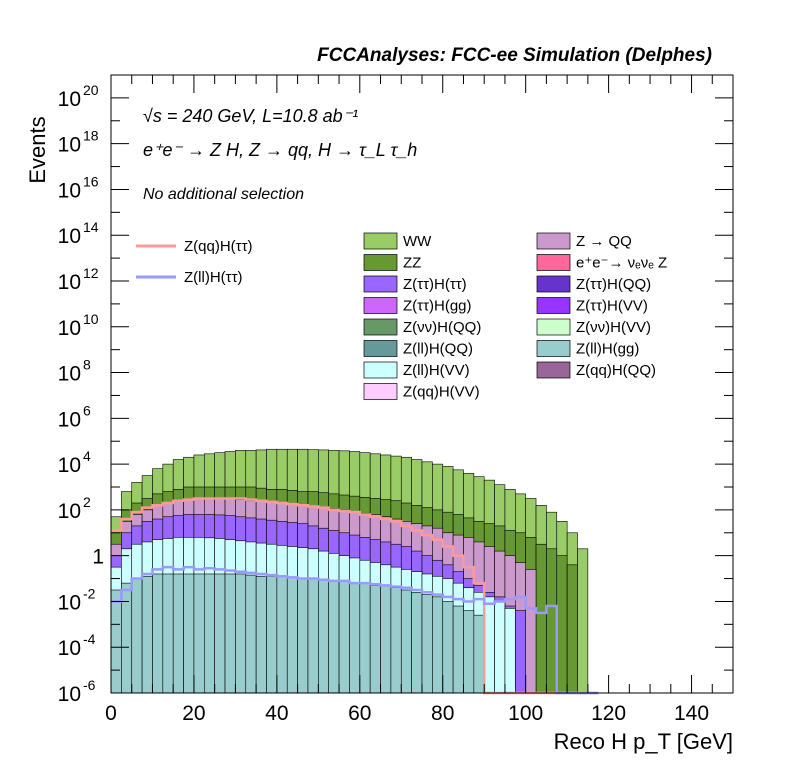 The image size is (796, 772). What do you see at coordinates (435, 284) in the screenshot?
I see `legend-label: Z(ττ)H(ττ)` at bounding box center [435, 284].